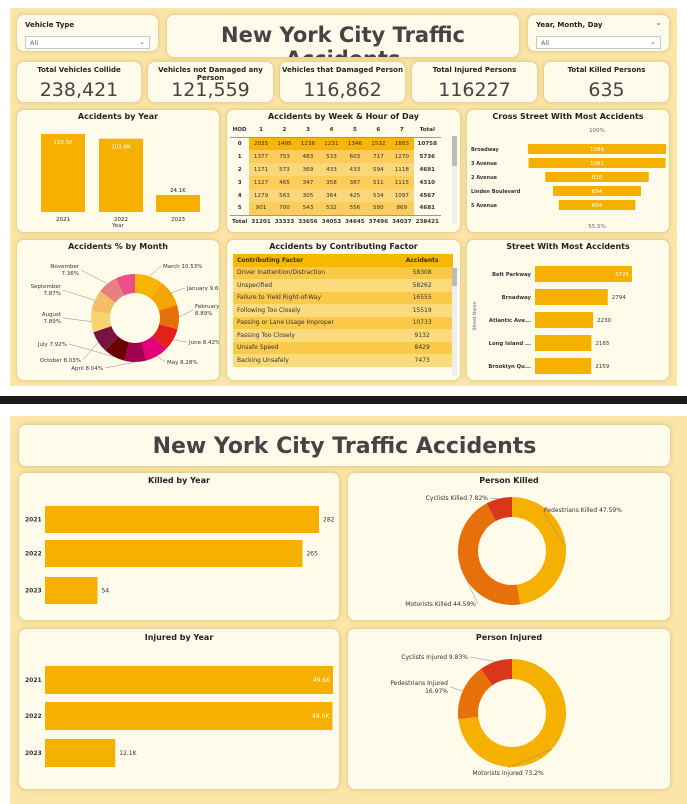 Image resolution: width=687 pixels, height=804 pixels. I want to click on table-cell: 1883, so click(402, 143).